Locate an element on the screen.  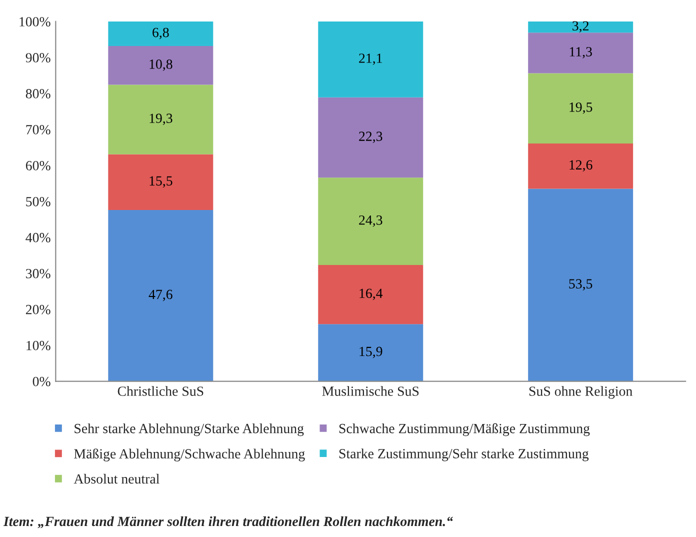
legend-label: Absolut neutral is located at coordinates (117, 479).